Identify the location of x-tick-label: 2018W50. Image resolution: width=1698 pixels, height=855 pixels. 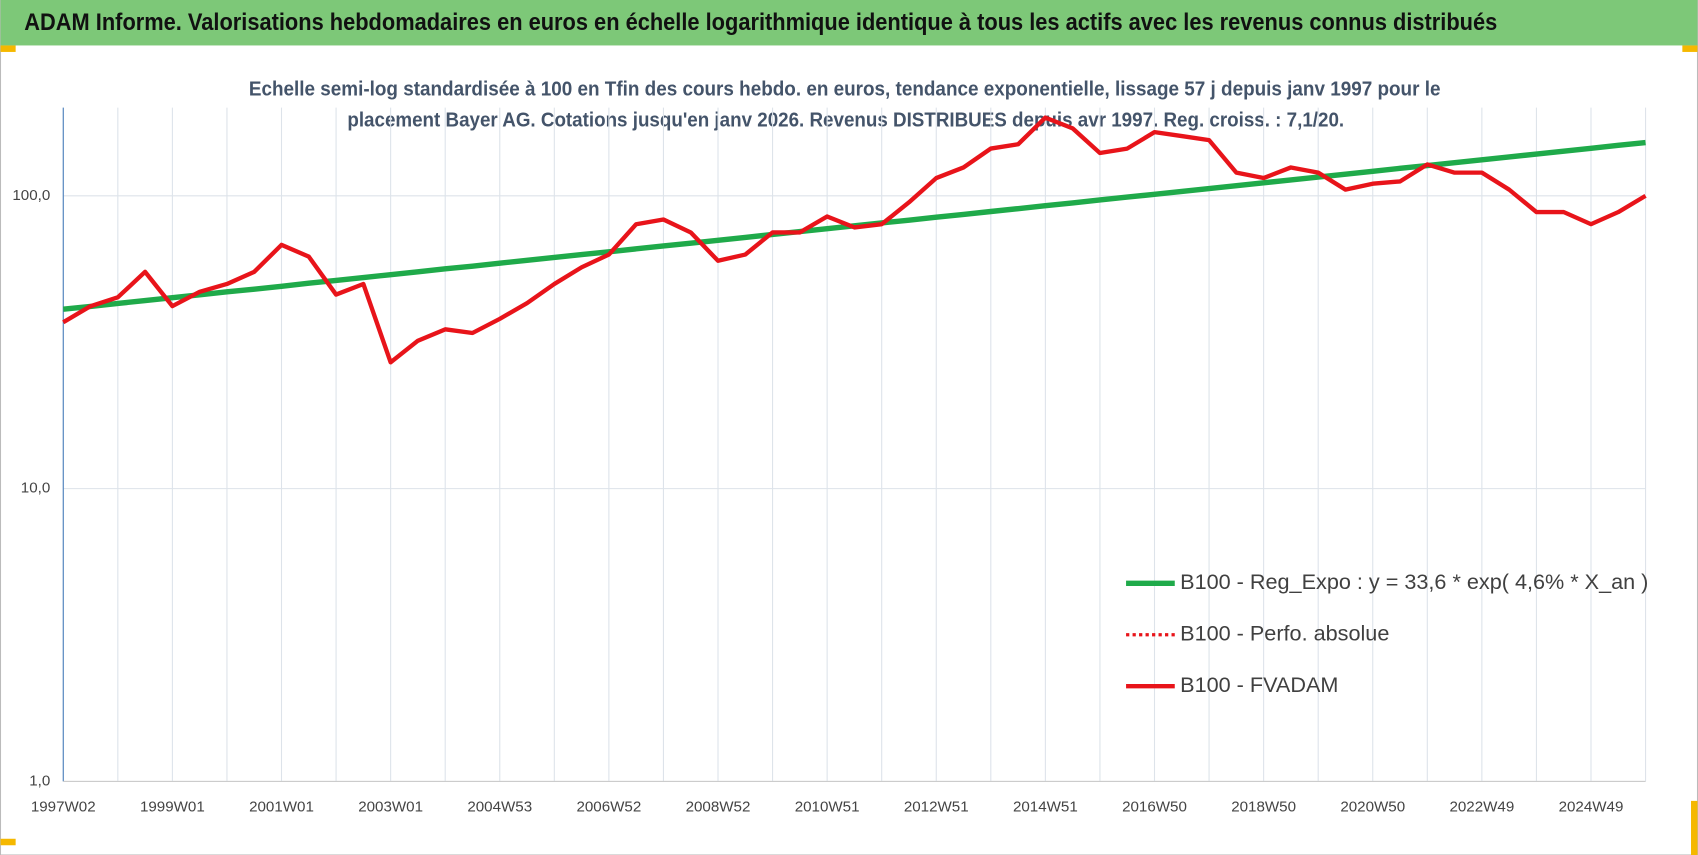
(1263, 806).